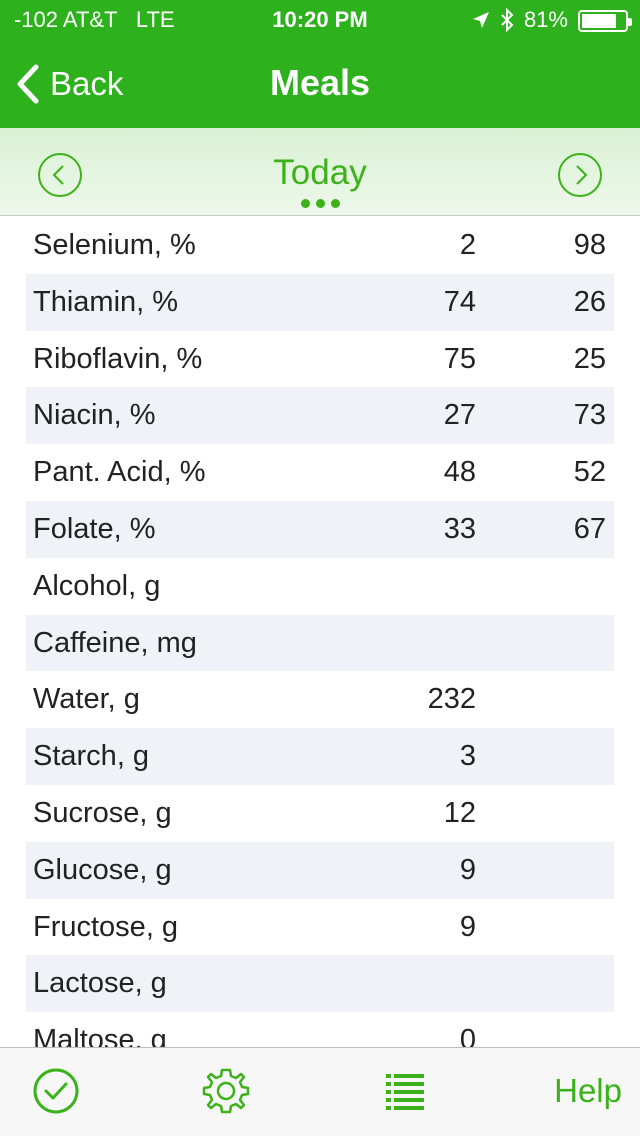 The width and height of the screenshot is (640, 1136). I want to click on prev-day-button, so click(60, 175).